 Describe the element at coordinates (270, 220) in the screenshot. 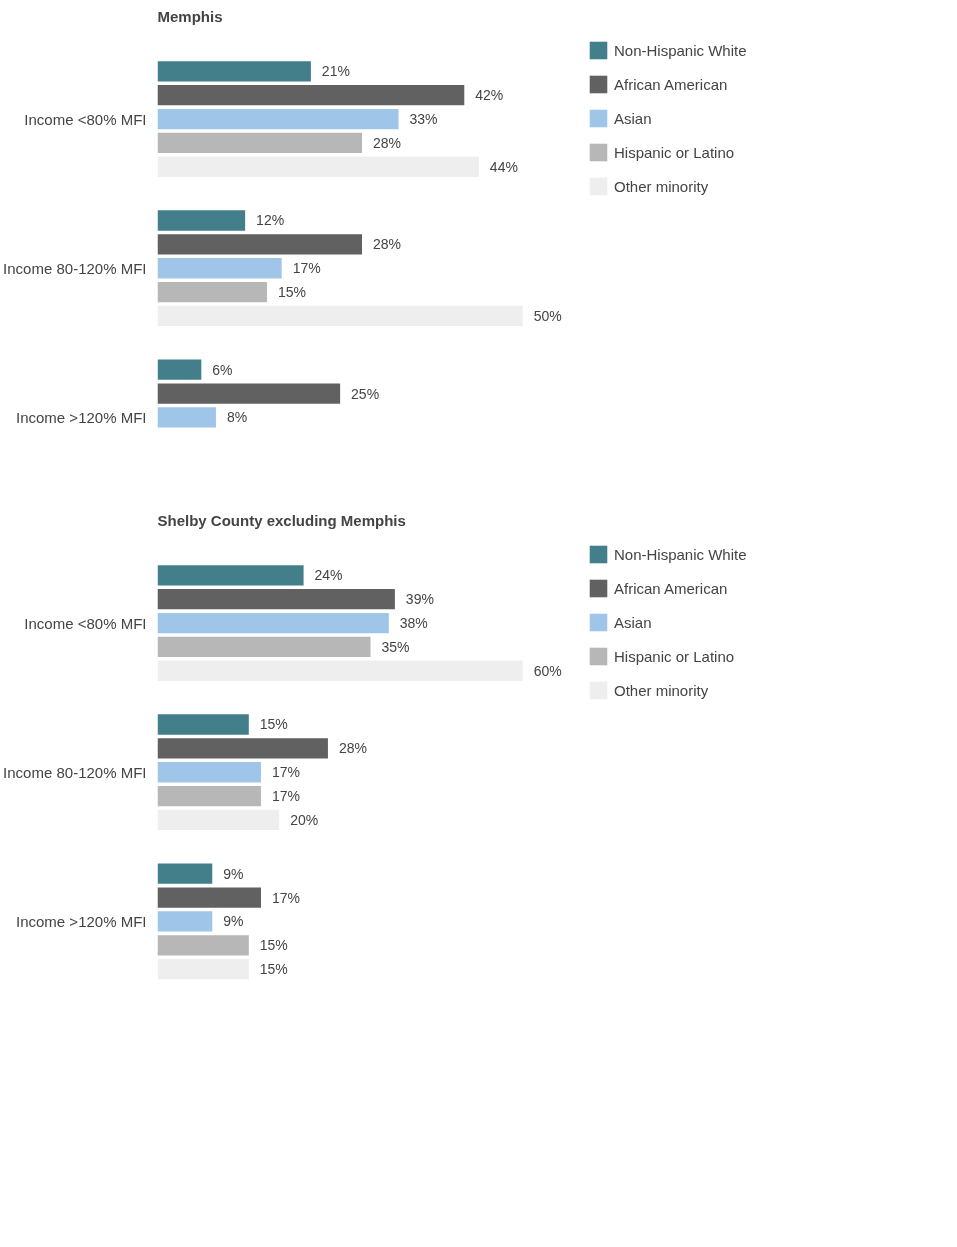

I see `data-label: 12%` at that location.